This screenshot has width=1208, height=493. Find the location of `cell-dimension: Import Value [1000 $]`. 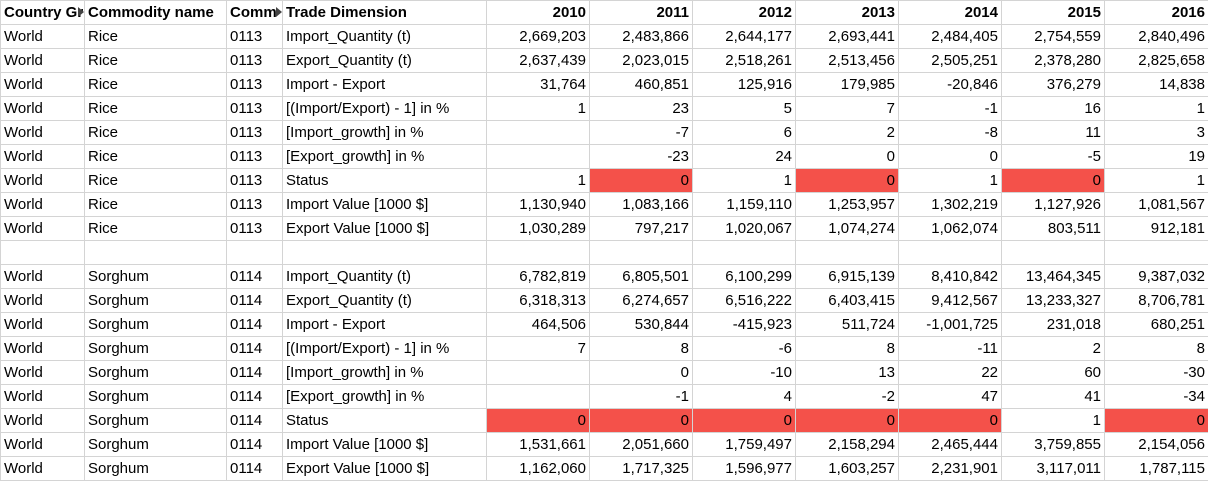

cell-dimension: Import Value [1000 $] is located at coordinates (384, 204).